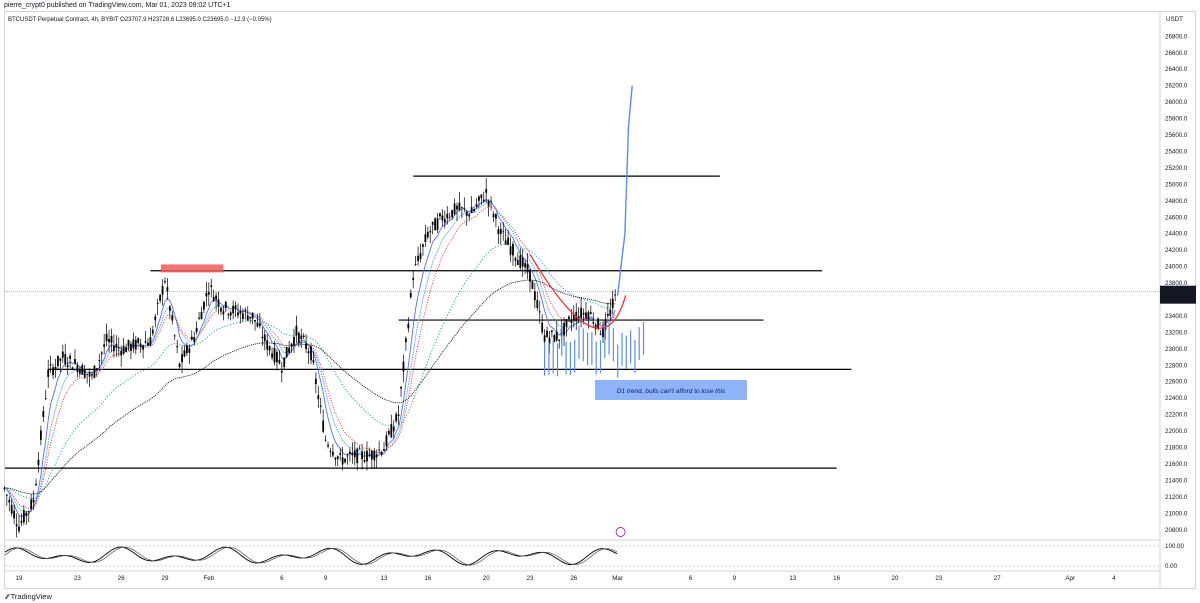 The height and width of the screenshot is (603, 1200). Describe the element at coordinates (1176, 464) in the screenshot. I see `y-tick-label: 21600.0` at that location.